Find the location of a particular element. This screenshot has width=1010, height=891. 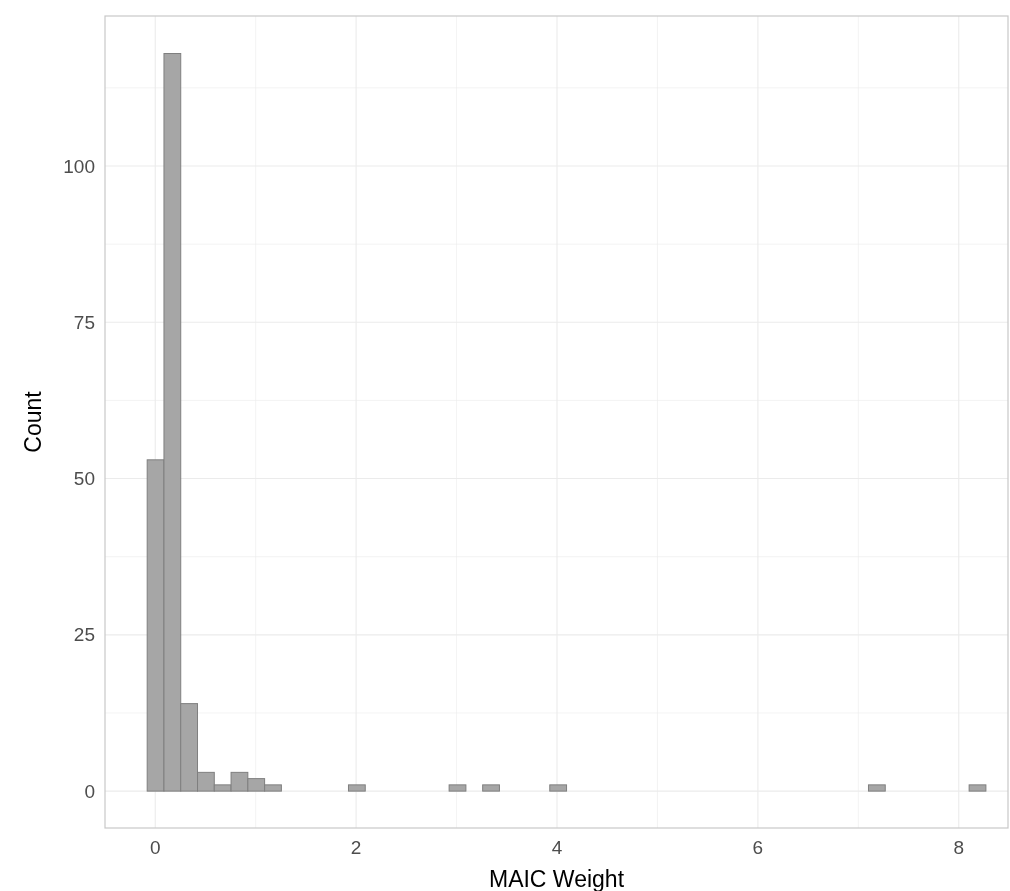

y-tick-label: 25 is located at coordinates (84, 635).